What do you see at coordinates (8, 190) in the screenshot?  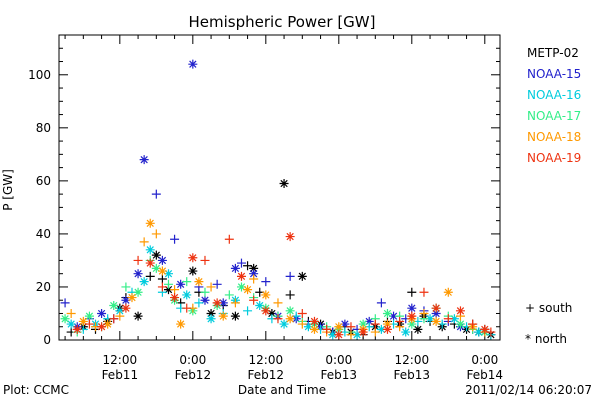 I see `y-axis-label: P [GW]` at bounding box center [8, 190].